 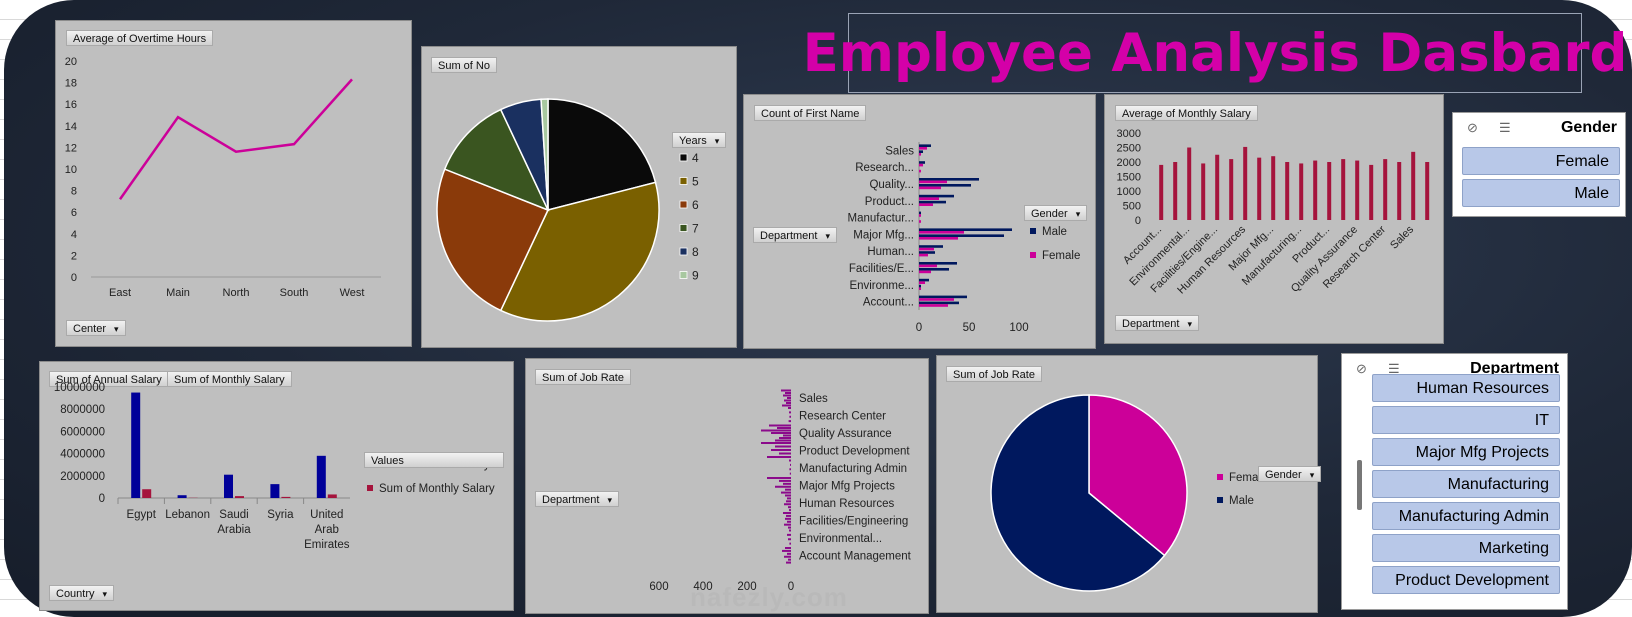 What do you see at coordinates (1466, 484) in the screenshot?
I see `department-slicer-item: Manufacturing` at bounding box center [1466, 484].